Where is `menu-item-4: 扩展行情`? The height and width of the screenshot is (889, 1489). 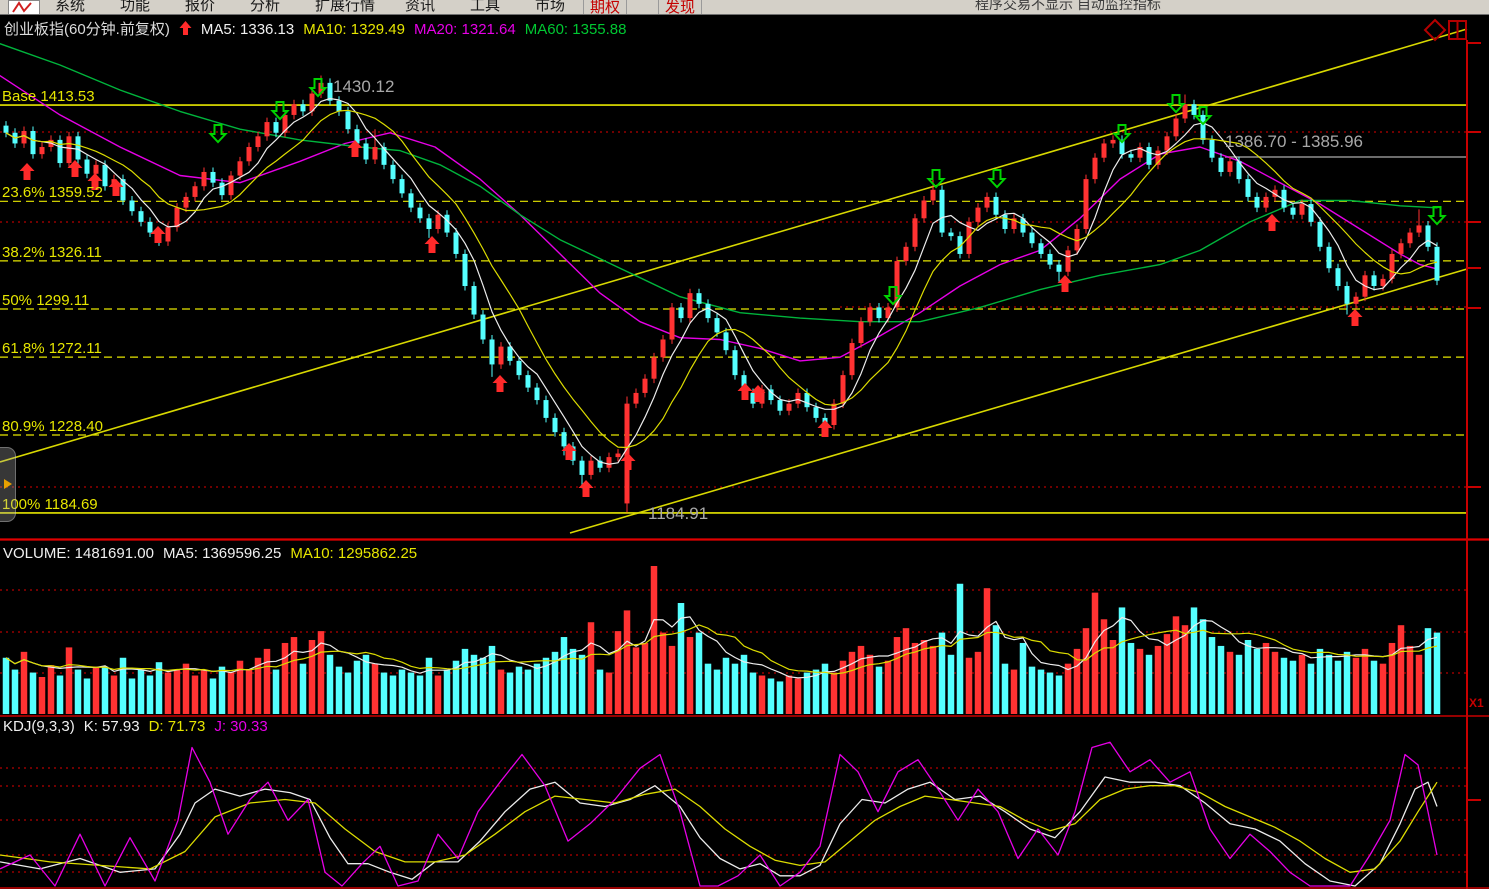 menu-item-4: 扩展行情 is located at coordinates (345, 7).